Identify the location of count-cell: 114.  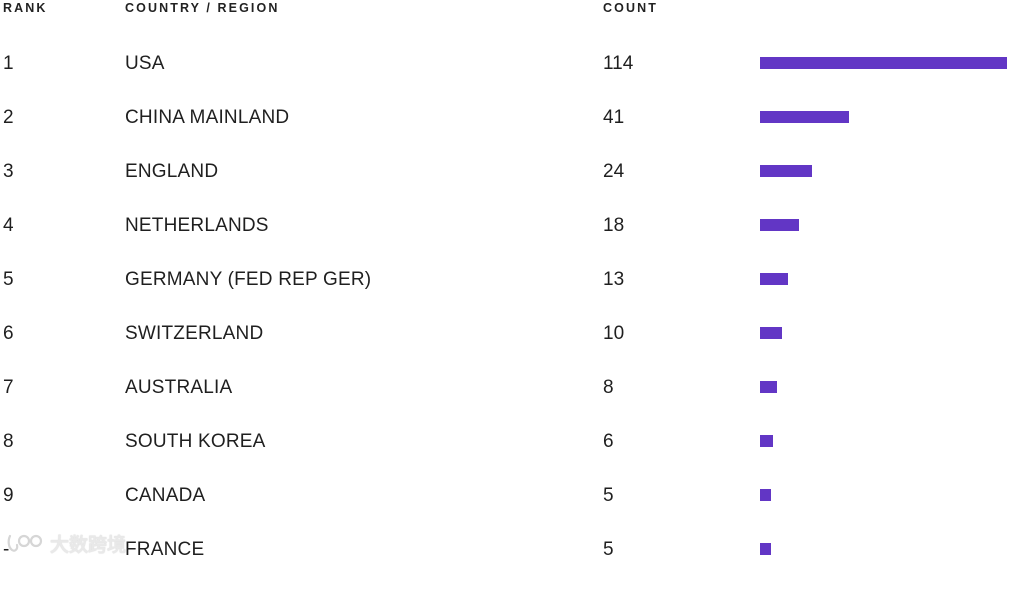
(618, 63).